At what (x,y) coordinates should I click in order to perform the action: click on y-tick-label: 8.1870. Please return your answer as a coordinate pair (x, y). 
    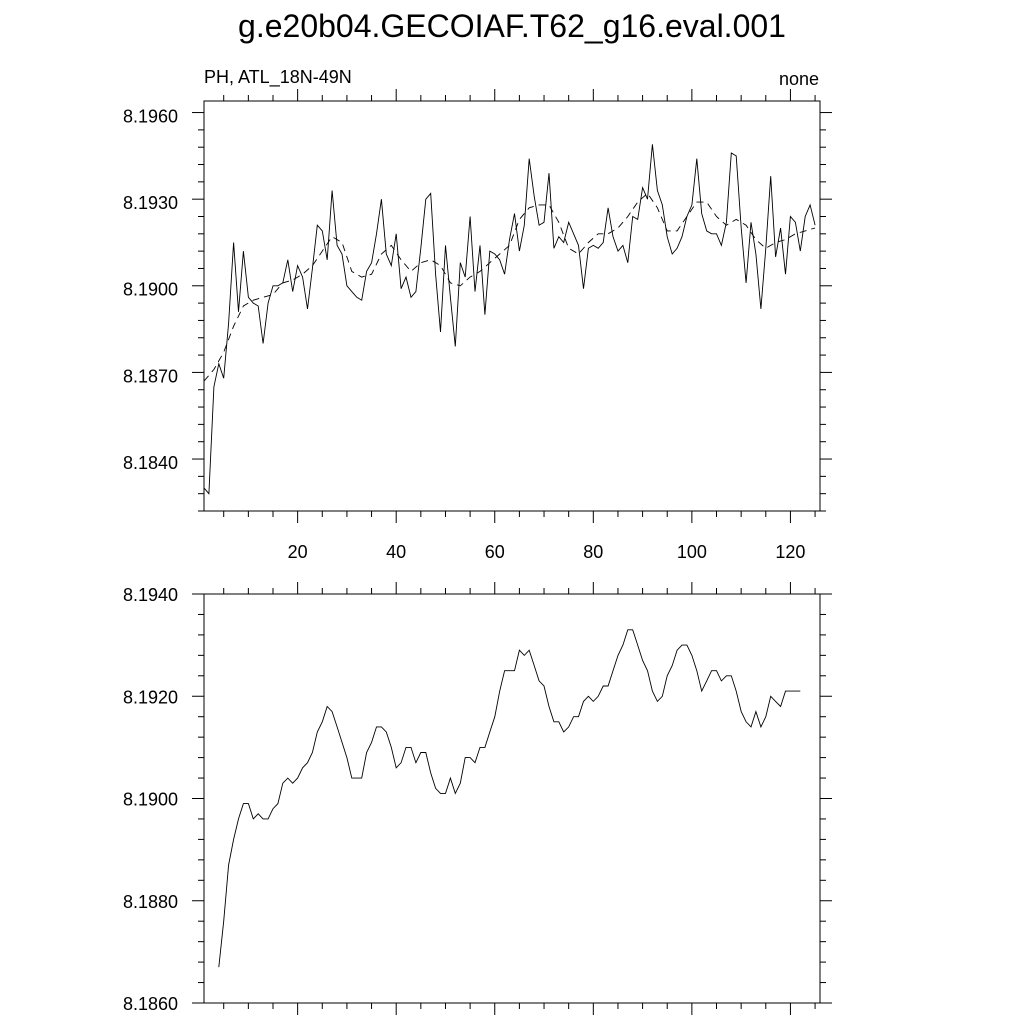
    Looking at the image, I should click on (150, 376).